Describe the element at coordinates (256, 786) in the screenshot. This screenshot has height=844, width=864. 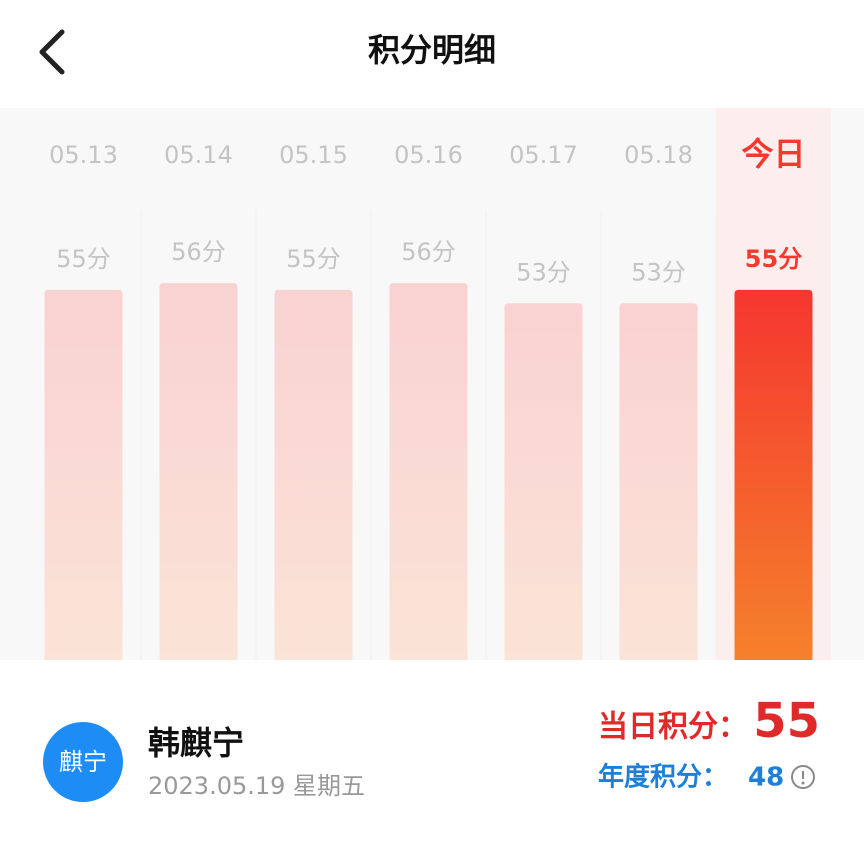
I see `date: 2023.05.19 星期五` at that location.